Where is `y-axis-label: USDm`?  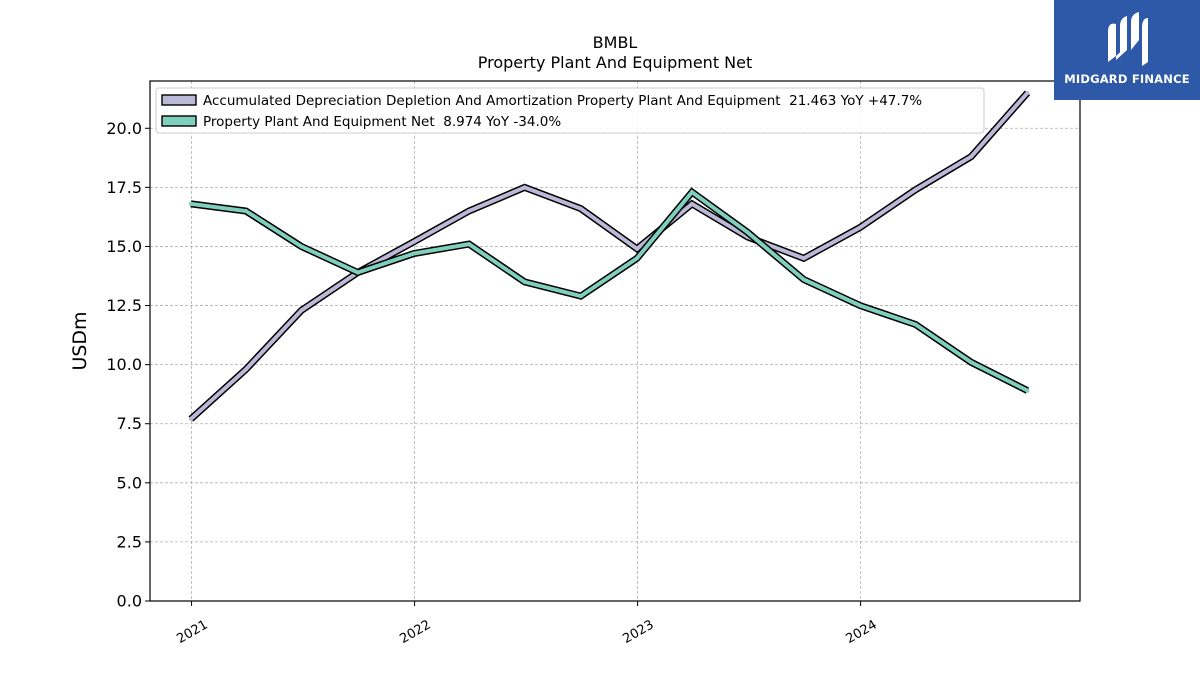 y-axis-label: USDm is located at coordinates (80, 340).